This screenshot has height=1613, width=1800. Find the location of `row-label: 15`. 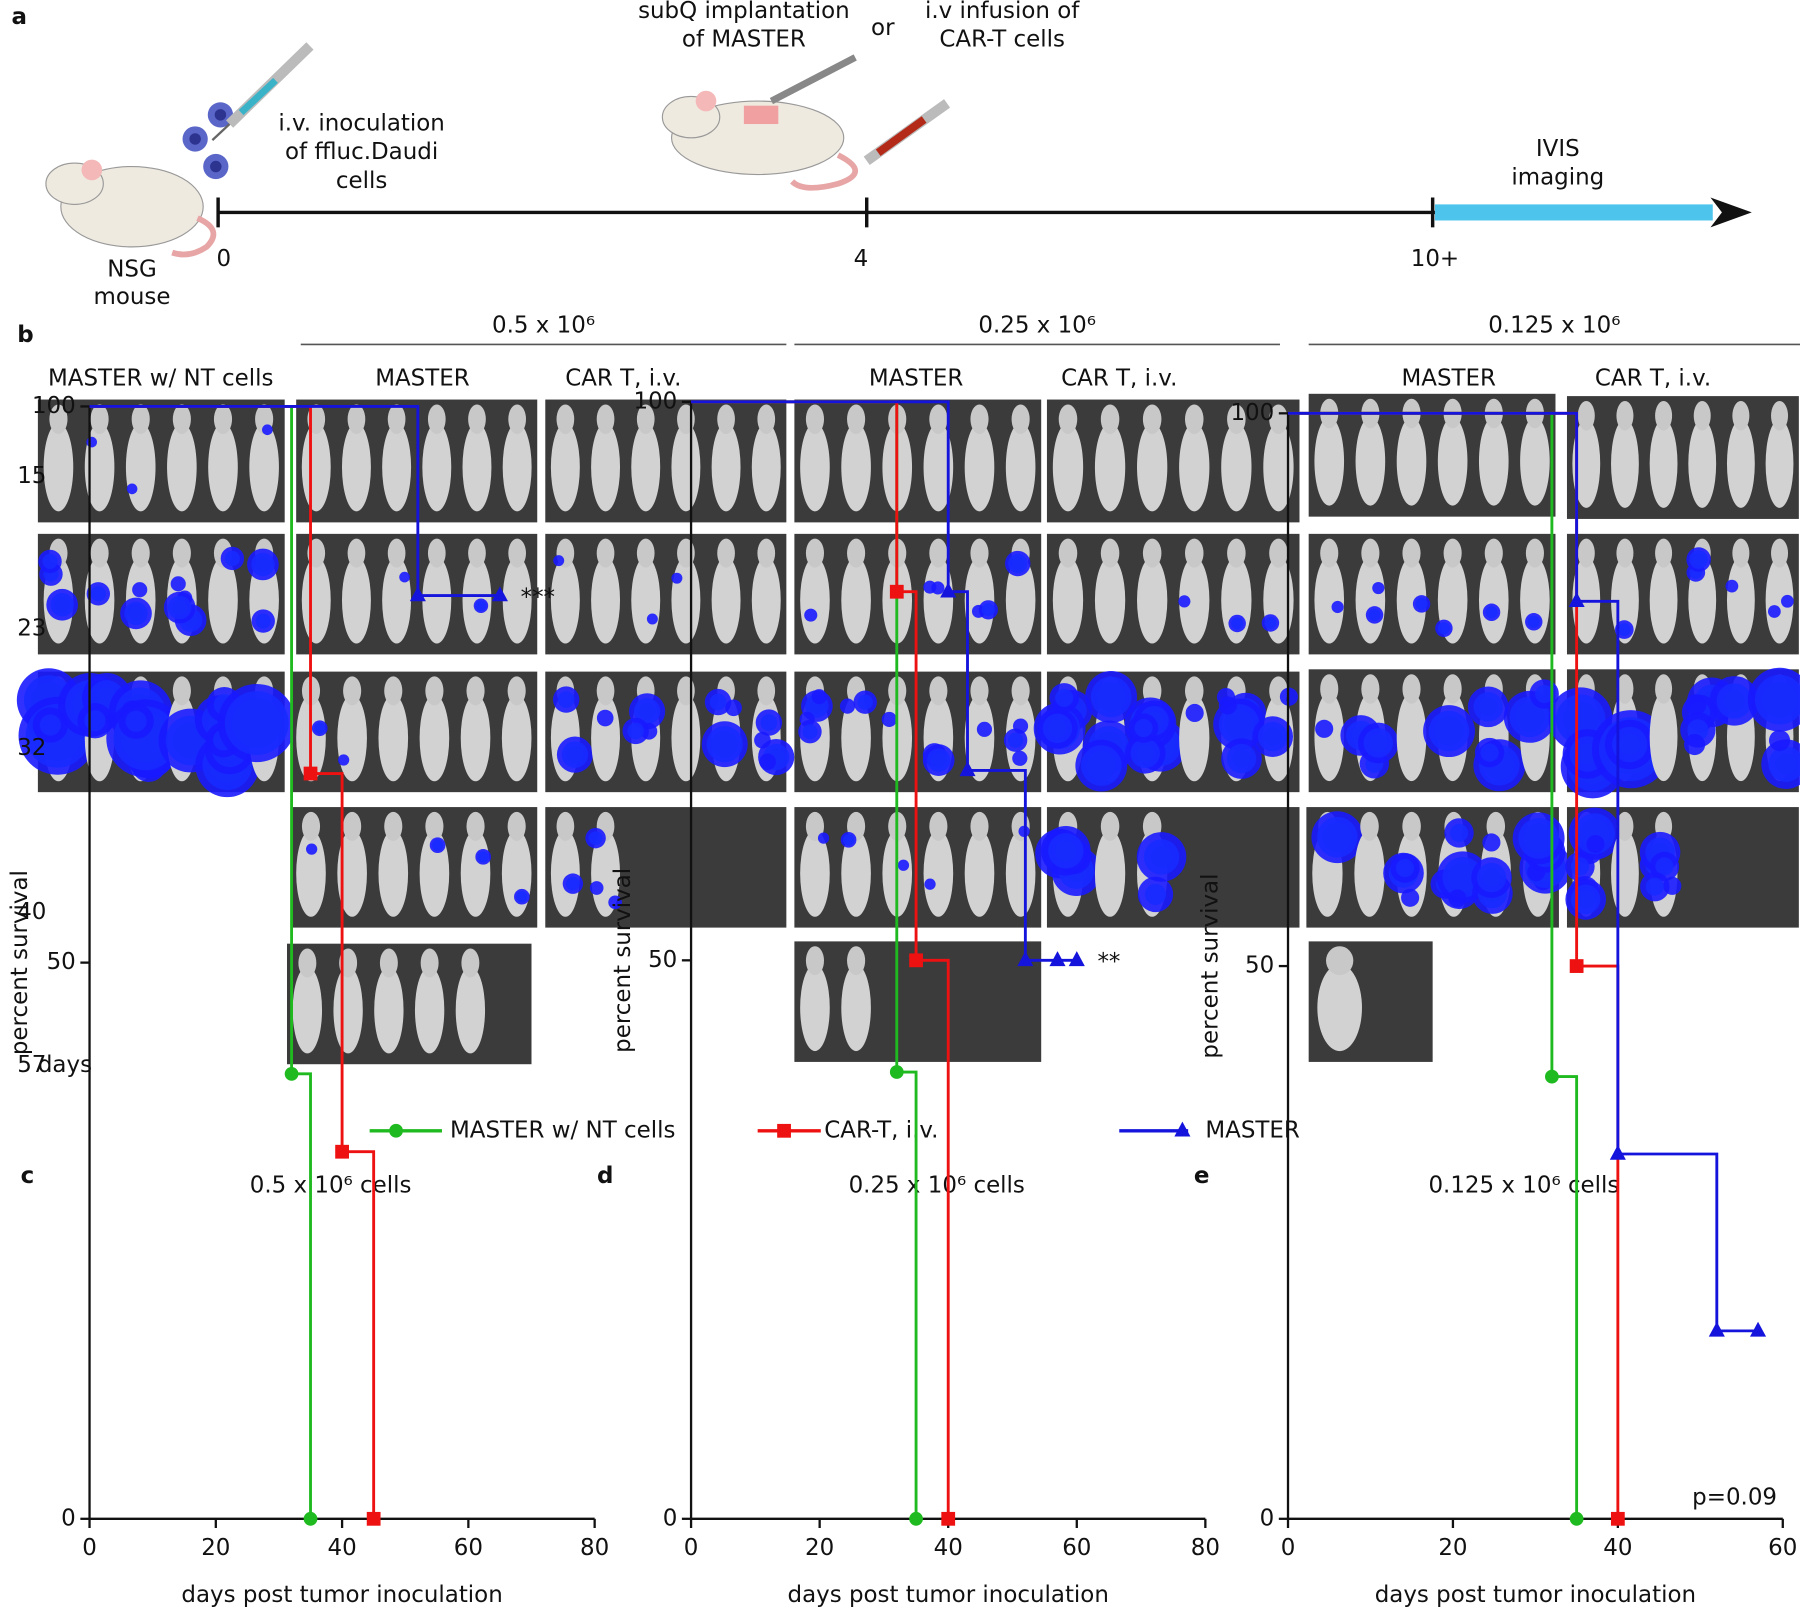

row-label: 15 is located at coordinates (31, 476).